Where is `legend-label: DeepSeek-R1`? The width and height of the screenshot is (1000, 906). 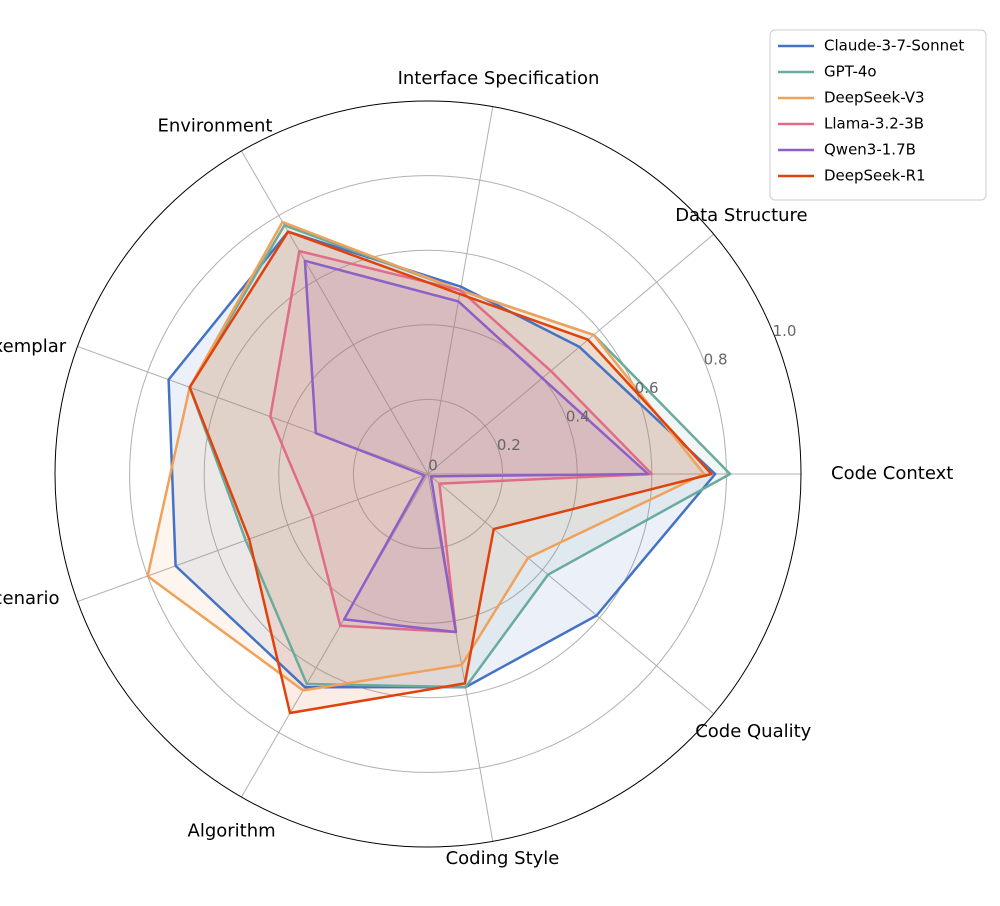
legend-label: DeepSeek-R1 is located at coordinates (875, 176).